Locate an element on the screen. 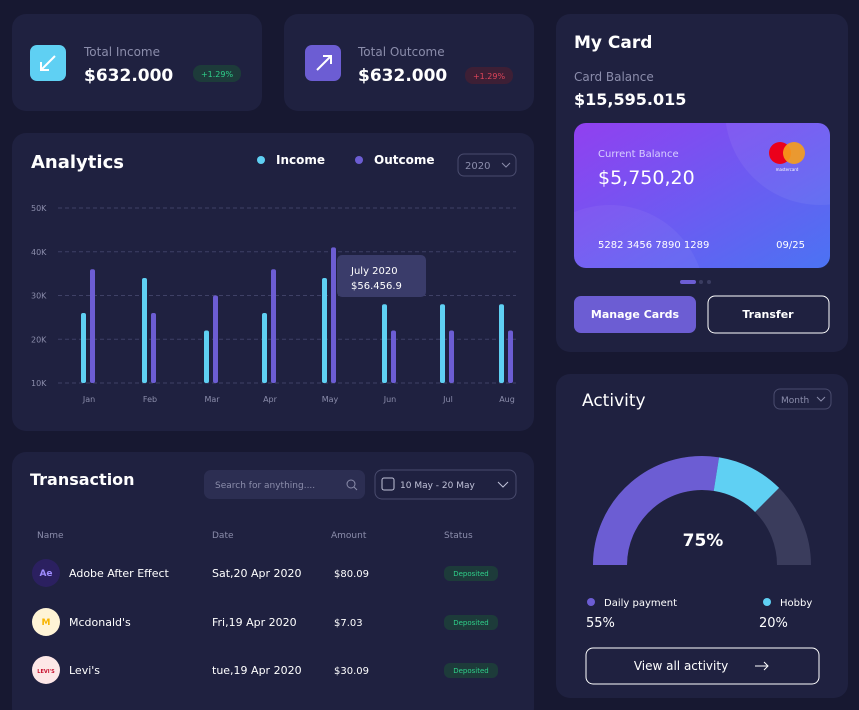 The height and width of the screenshot is (710, 859). income-change: +1.29% is located at coordinates (217, 74).